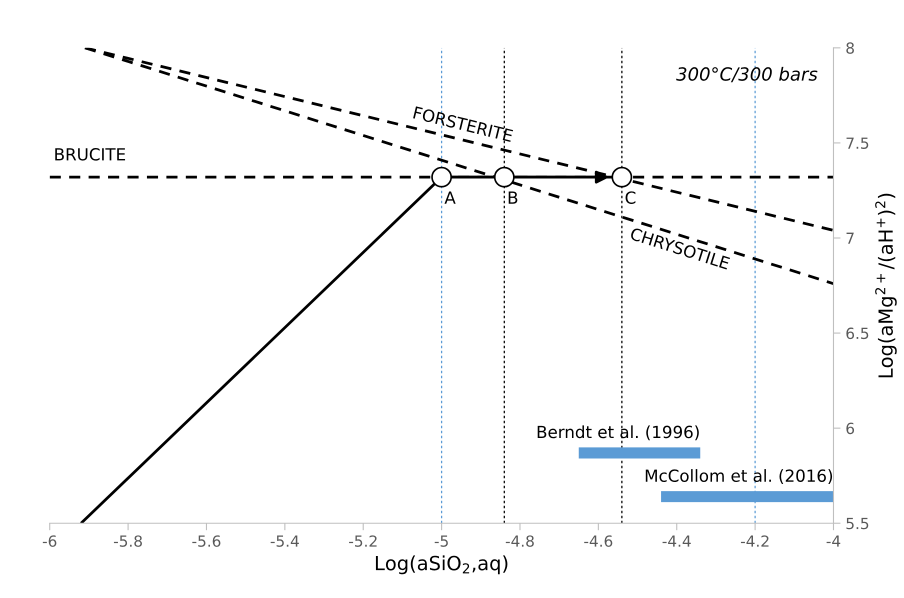 This screenshot has width=904, height=598. I want to click on x-axis-title: Log(aSiO$_{2}$,aq), so click(442, 564).